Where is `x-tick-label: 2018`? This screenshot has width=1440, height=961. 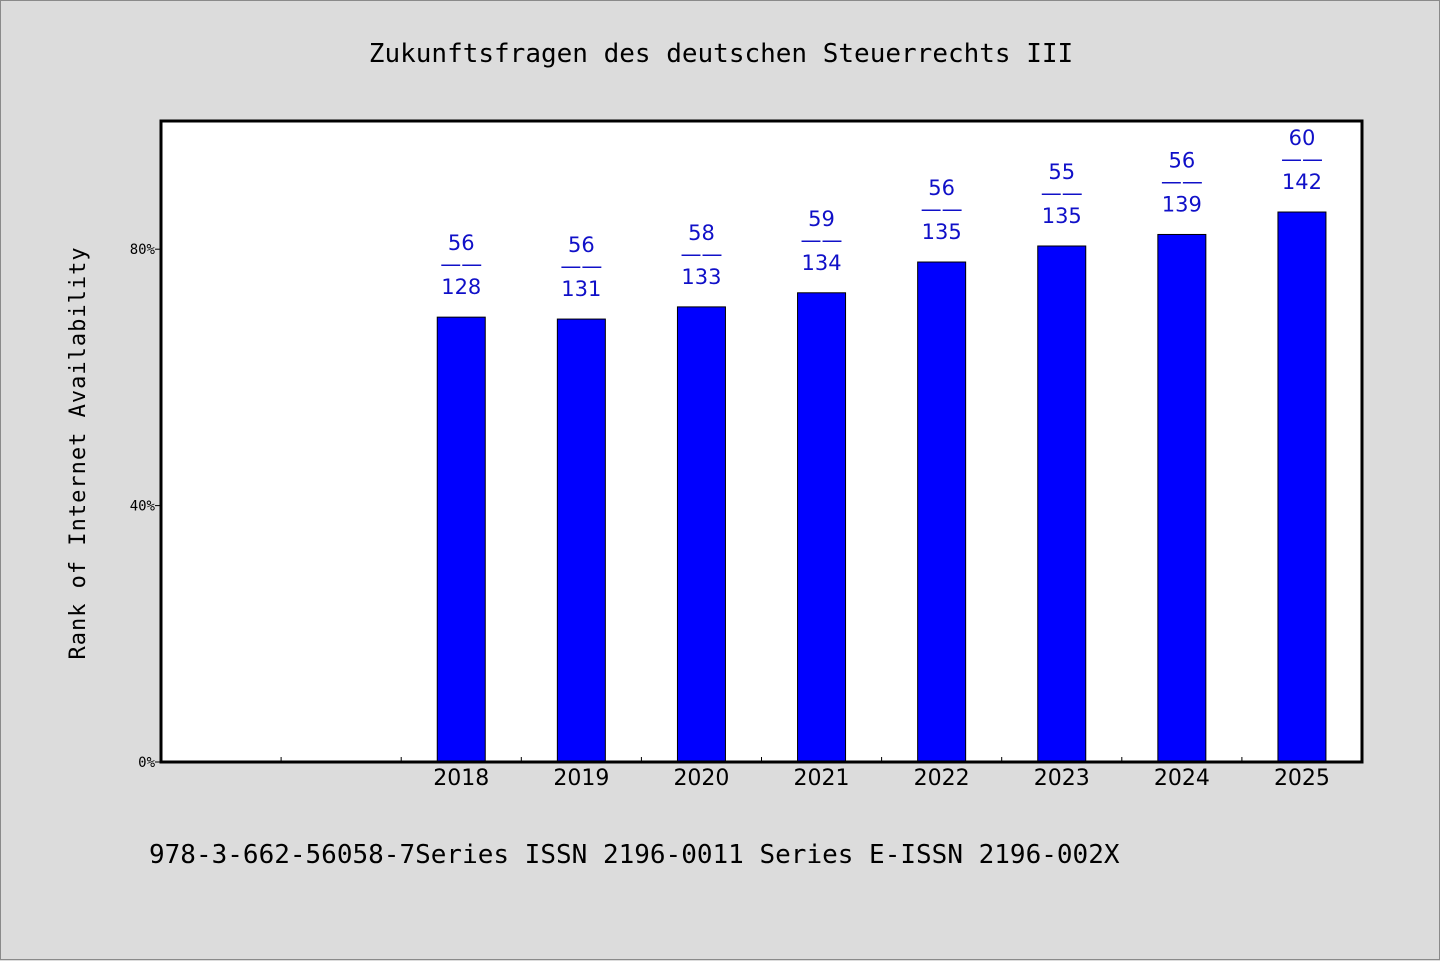
x-tick-label: 2018 is located at coordinates (461, 778).